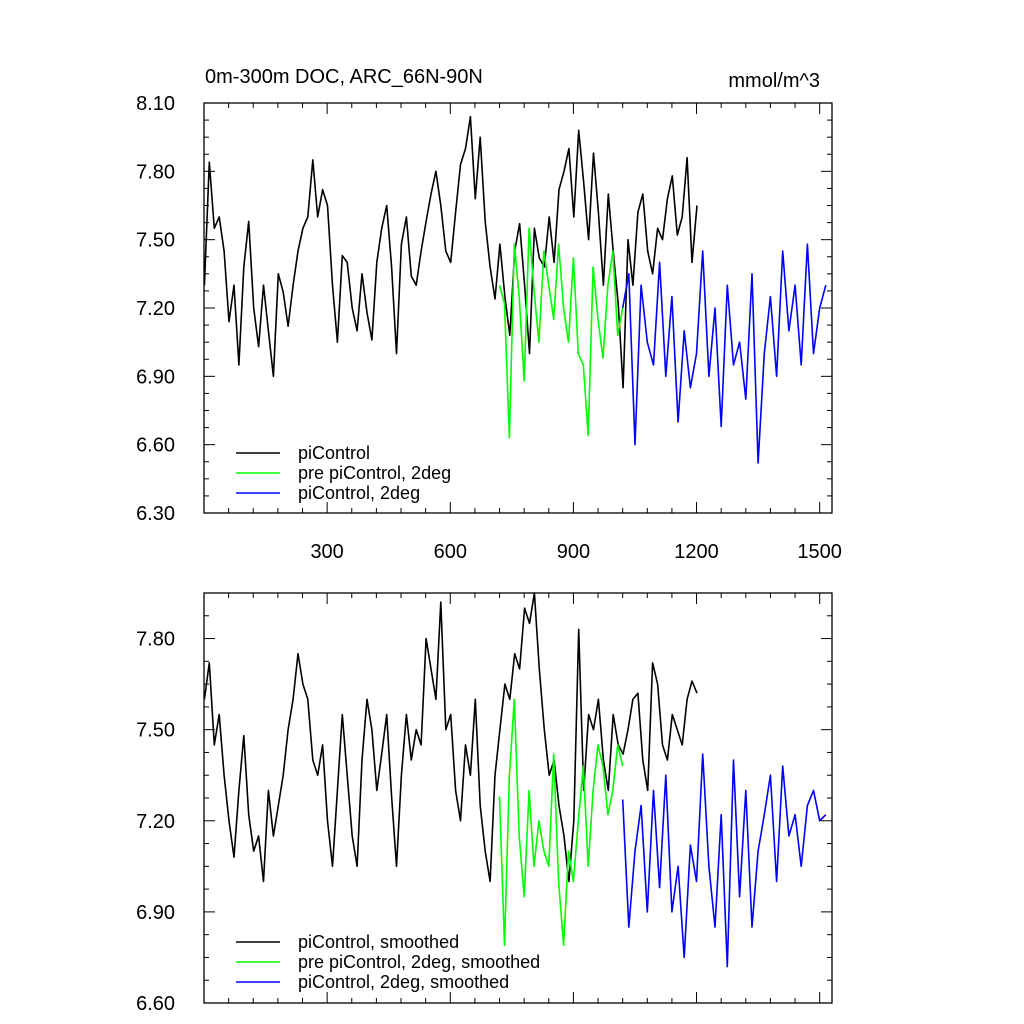 The height and width of the screenshot is (1024, 1024). What do you see at coordinates (774, 81) in the screenshot?
I see `units-label: mmol/m^3` at bounding box center [774, 81].